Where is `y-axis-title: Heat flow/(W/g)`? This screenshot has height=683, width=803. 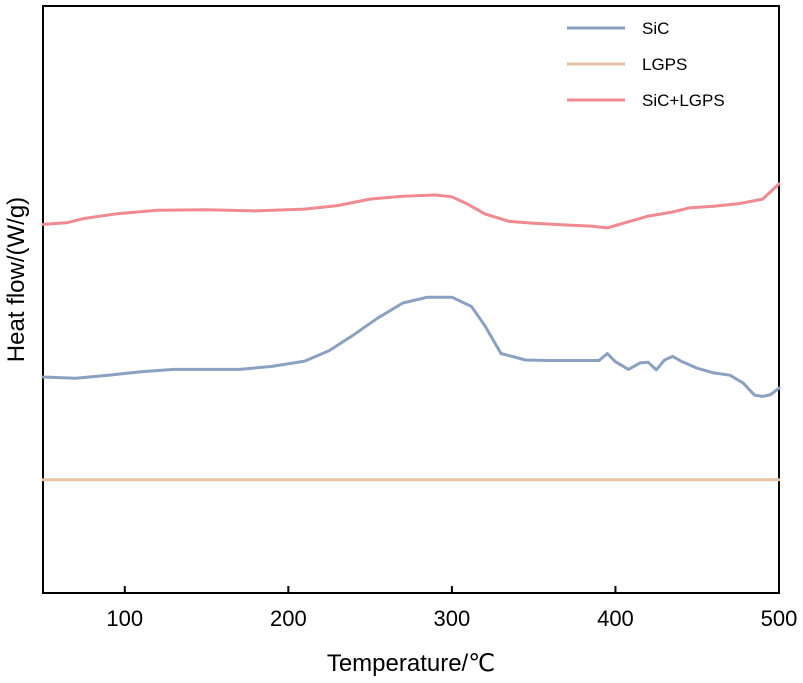 y-axis-title: Heat flow/(W/g) is located at coordinates (16, 279).